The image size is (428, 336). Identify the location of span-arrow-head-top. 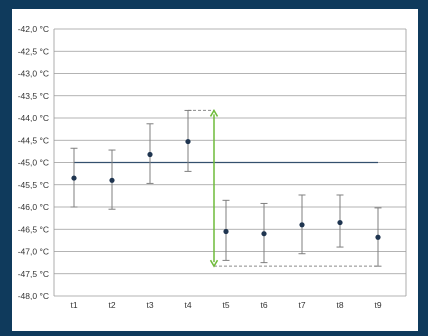
(214, 112).